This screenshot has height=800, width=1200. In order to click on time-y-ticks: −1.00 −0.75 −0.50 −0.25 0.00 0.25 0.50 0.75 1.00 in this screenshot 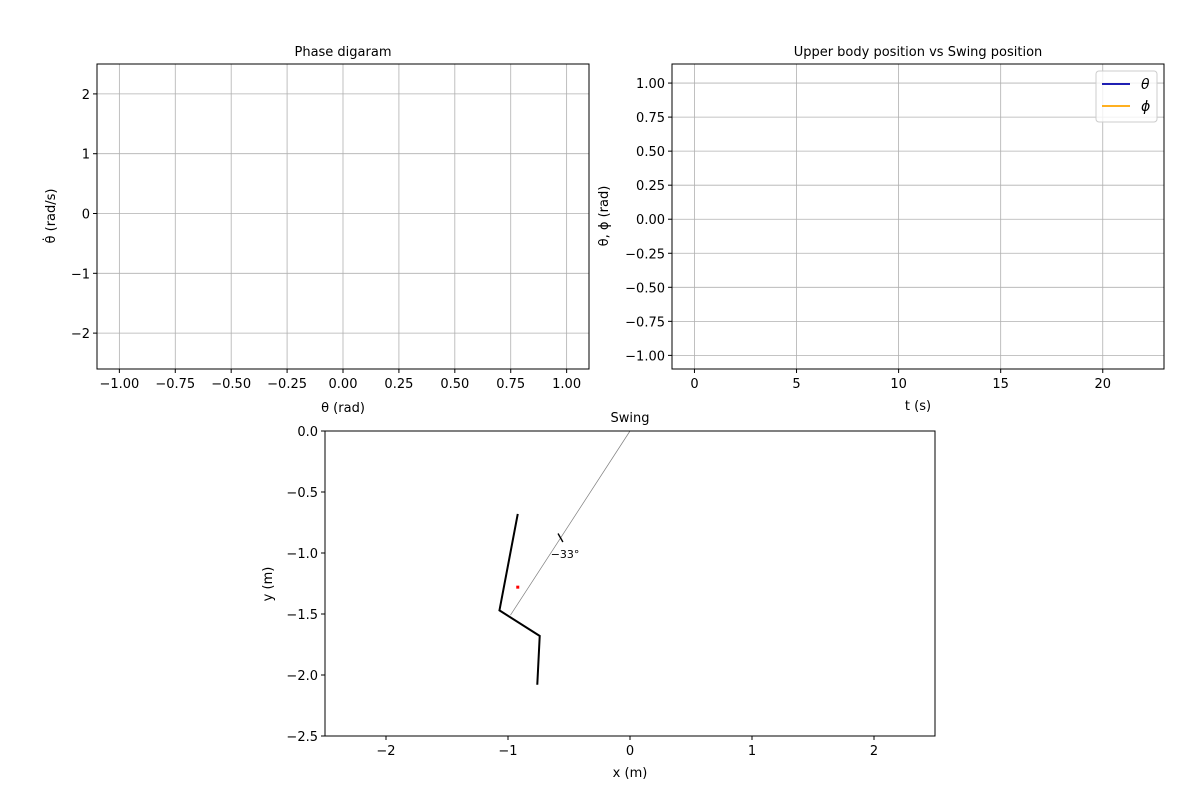, I will do `click(648, 220)`.